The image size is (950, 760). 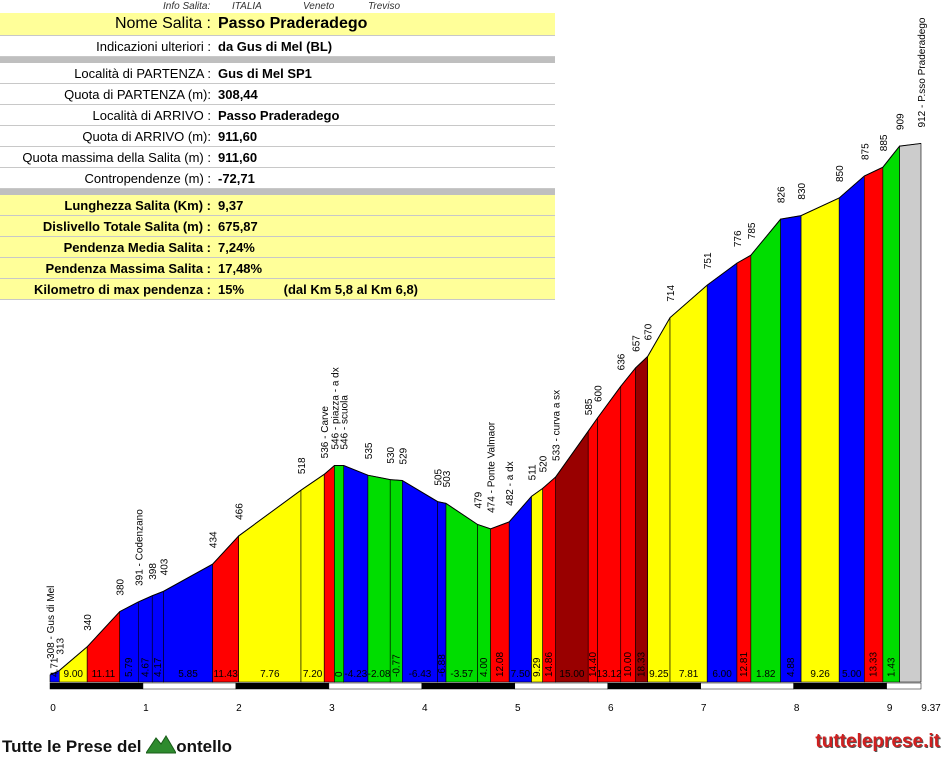 I want to click on elevation-label: 482 - a dx, so click(x=510, y=483).